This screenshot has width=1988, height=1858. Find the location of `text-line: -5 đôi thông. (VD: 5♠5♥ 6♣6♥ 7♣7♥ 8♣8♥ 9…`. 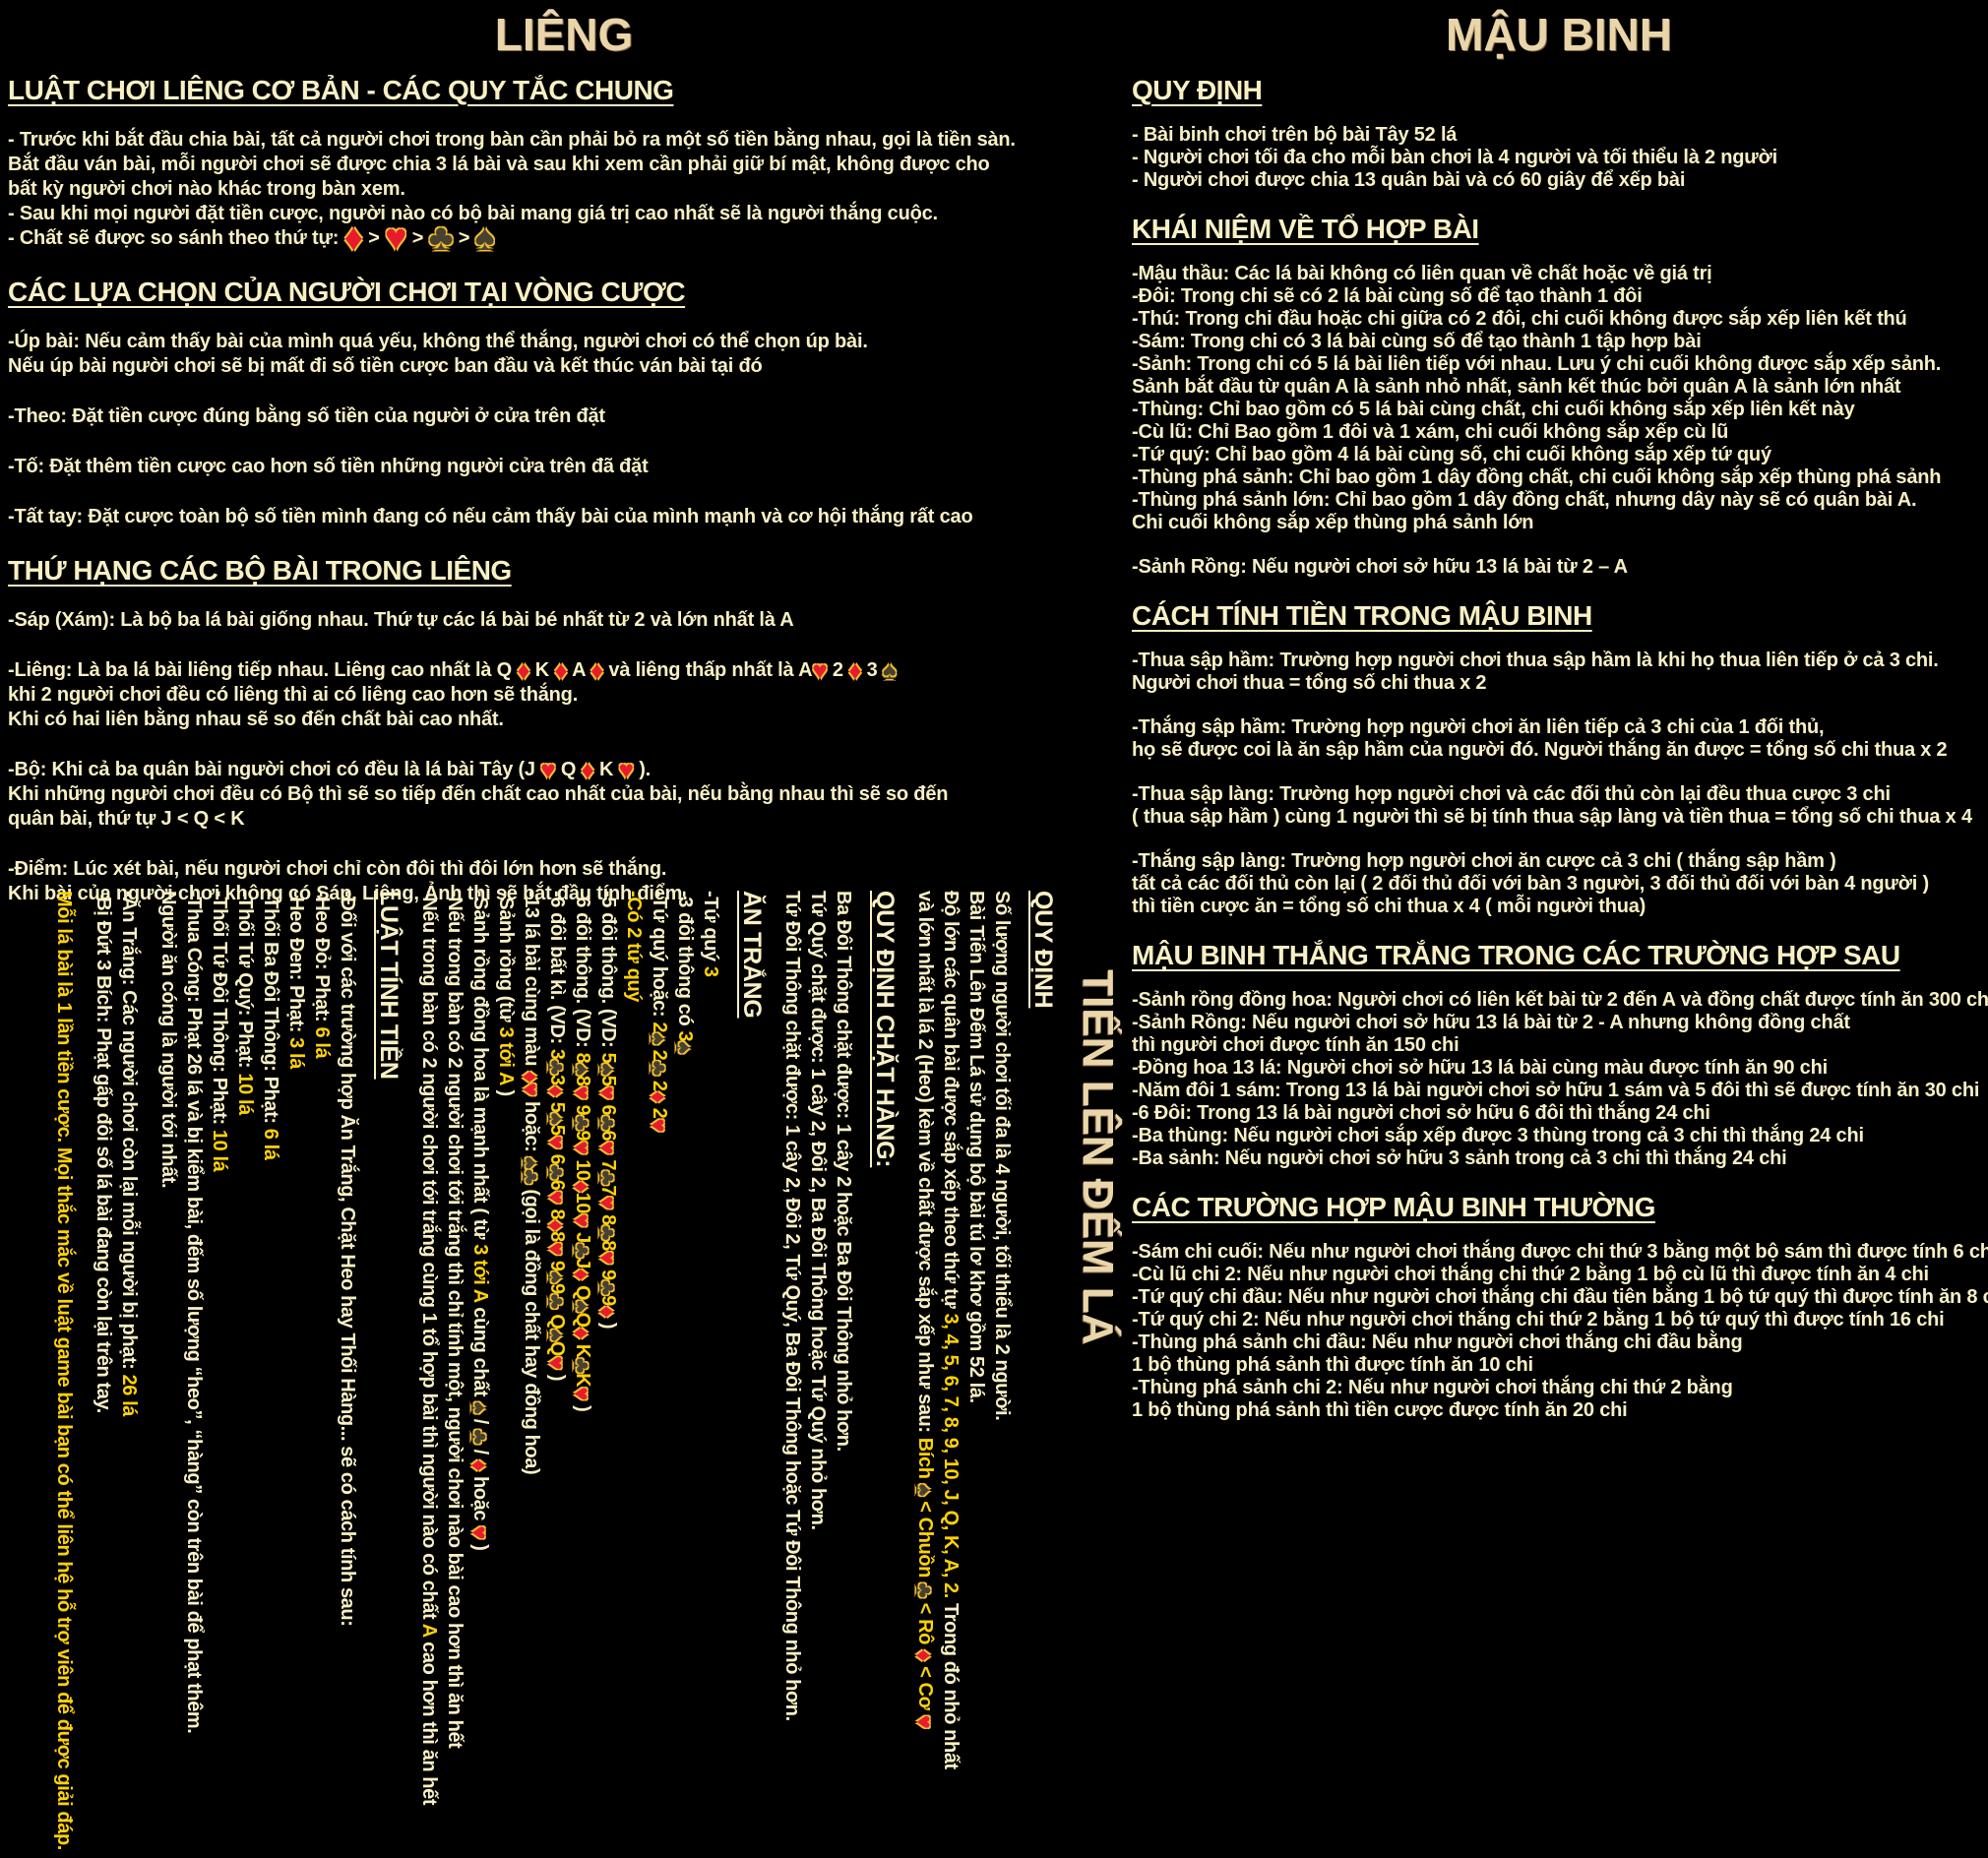

text-line: -5 đôi thông. (VD: 5♠5♥ 6♣6♥ 7♣7♥ 8♣8♥ 9… is located at coordinates (606, 1111).